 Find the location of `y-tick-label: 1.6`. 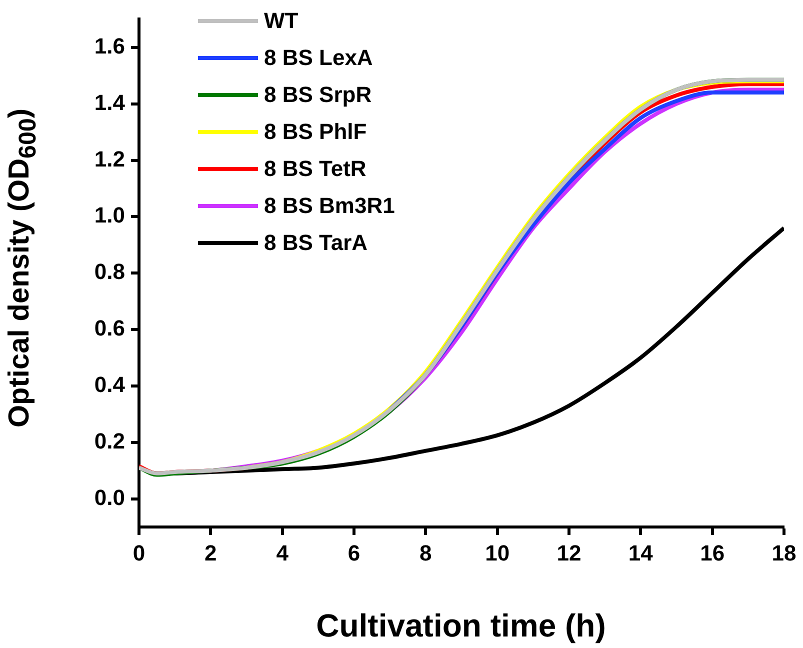

y-tick-label: 1.6 is located at coordinates (109, 45).